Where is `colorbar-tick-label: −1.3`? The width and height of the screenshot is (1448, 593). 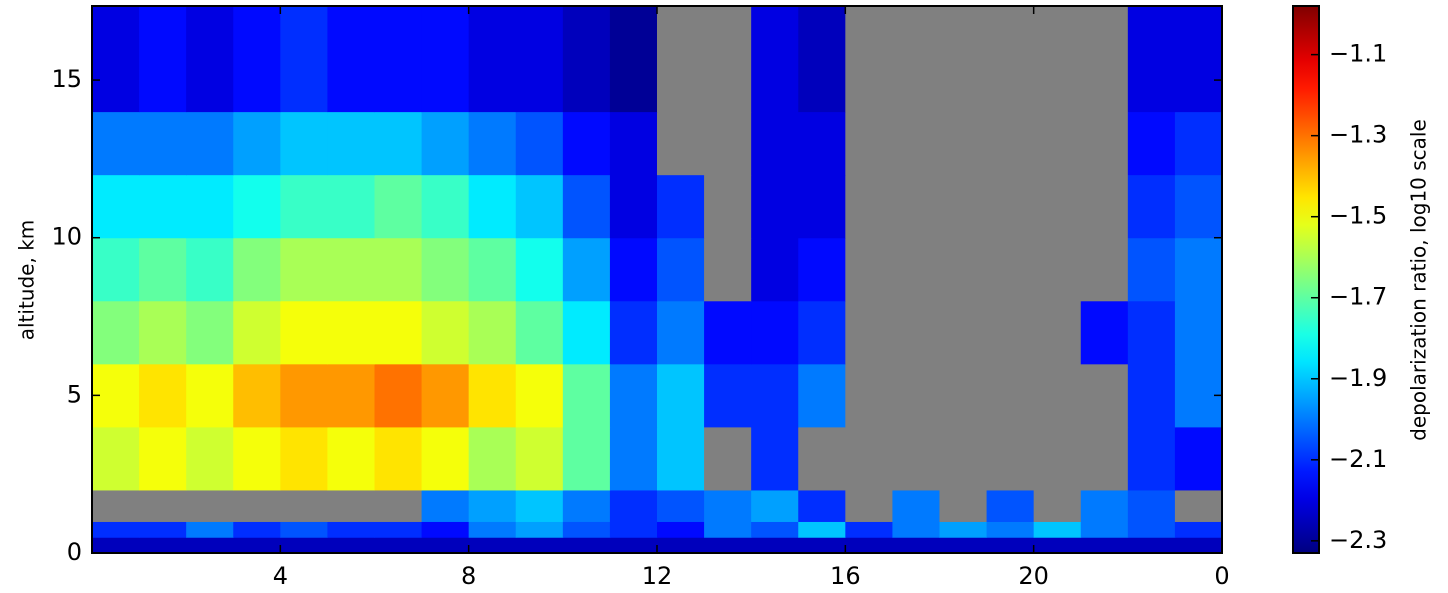 colorbar-tick-label: −1.3 is located at coordinates (1358, 135).